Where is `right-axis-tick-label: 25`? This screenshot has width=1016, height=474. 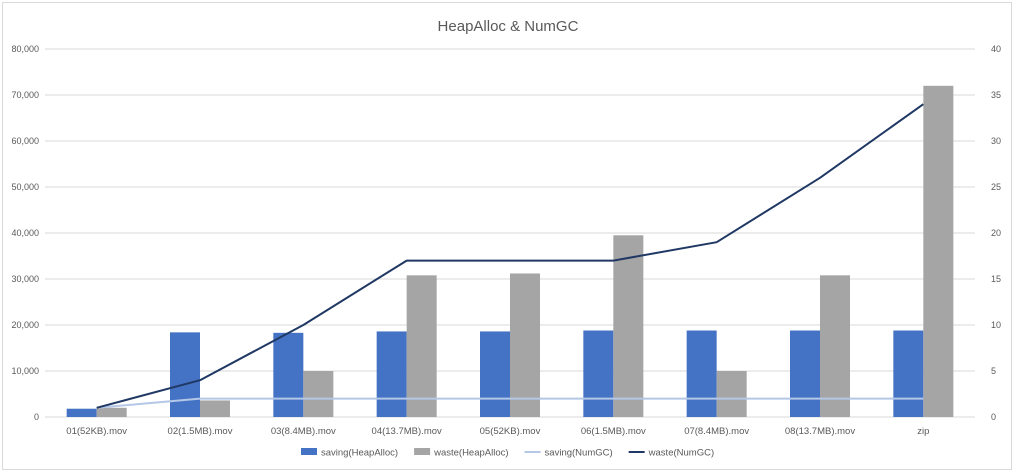
right-axis-tick-label: 25 is located at coordinates (996, 187).